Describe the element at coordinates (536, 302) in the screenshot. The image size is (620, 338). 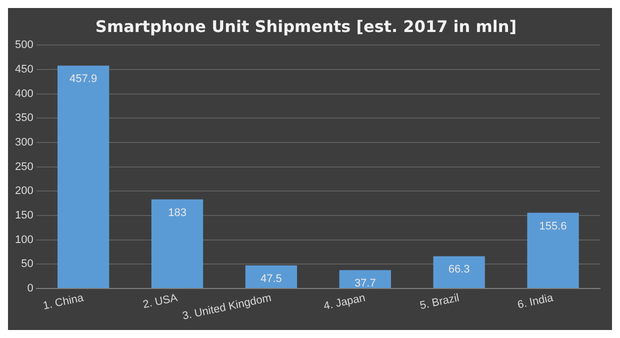
I see `x-tick-label: 6. India` at that location.